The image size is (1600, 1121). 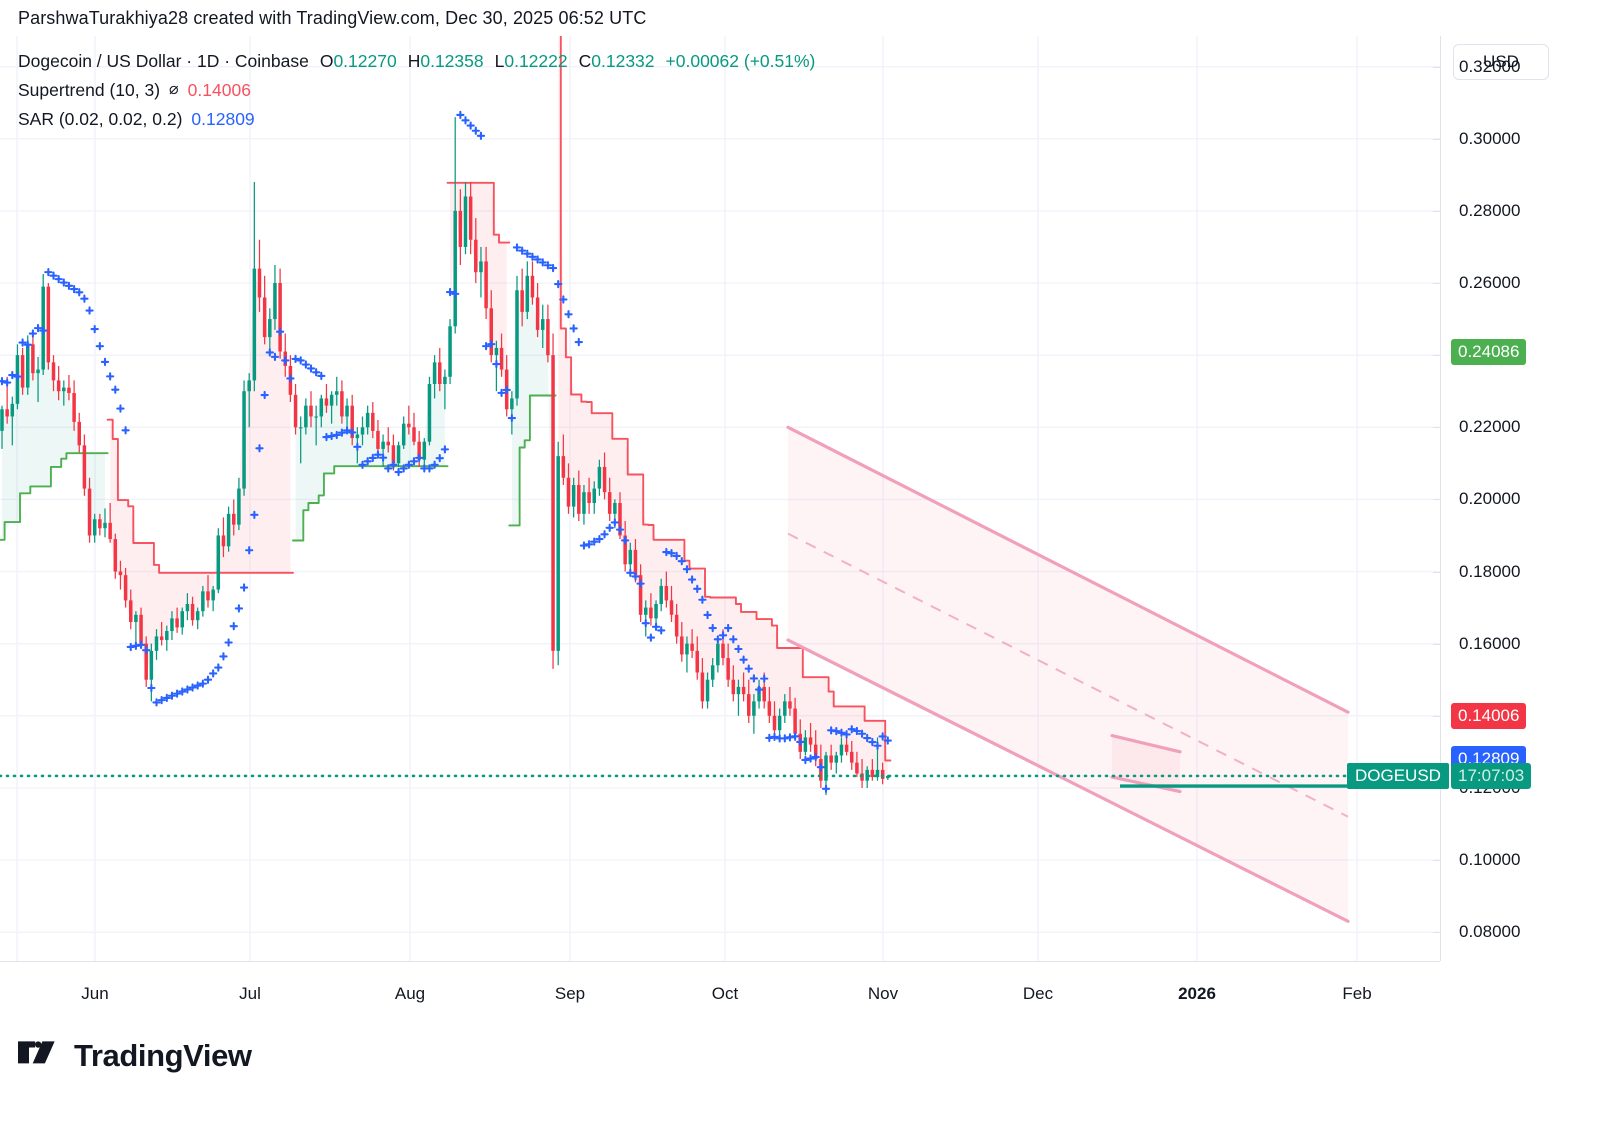 What do you see at coordinates (1146, 763) in the screenshot?
I see `small-descending-channel-fill` at bounding box center [1146, 763].